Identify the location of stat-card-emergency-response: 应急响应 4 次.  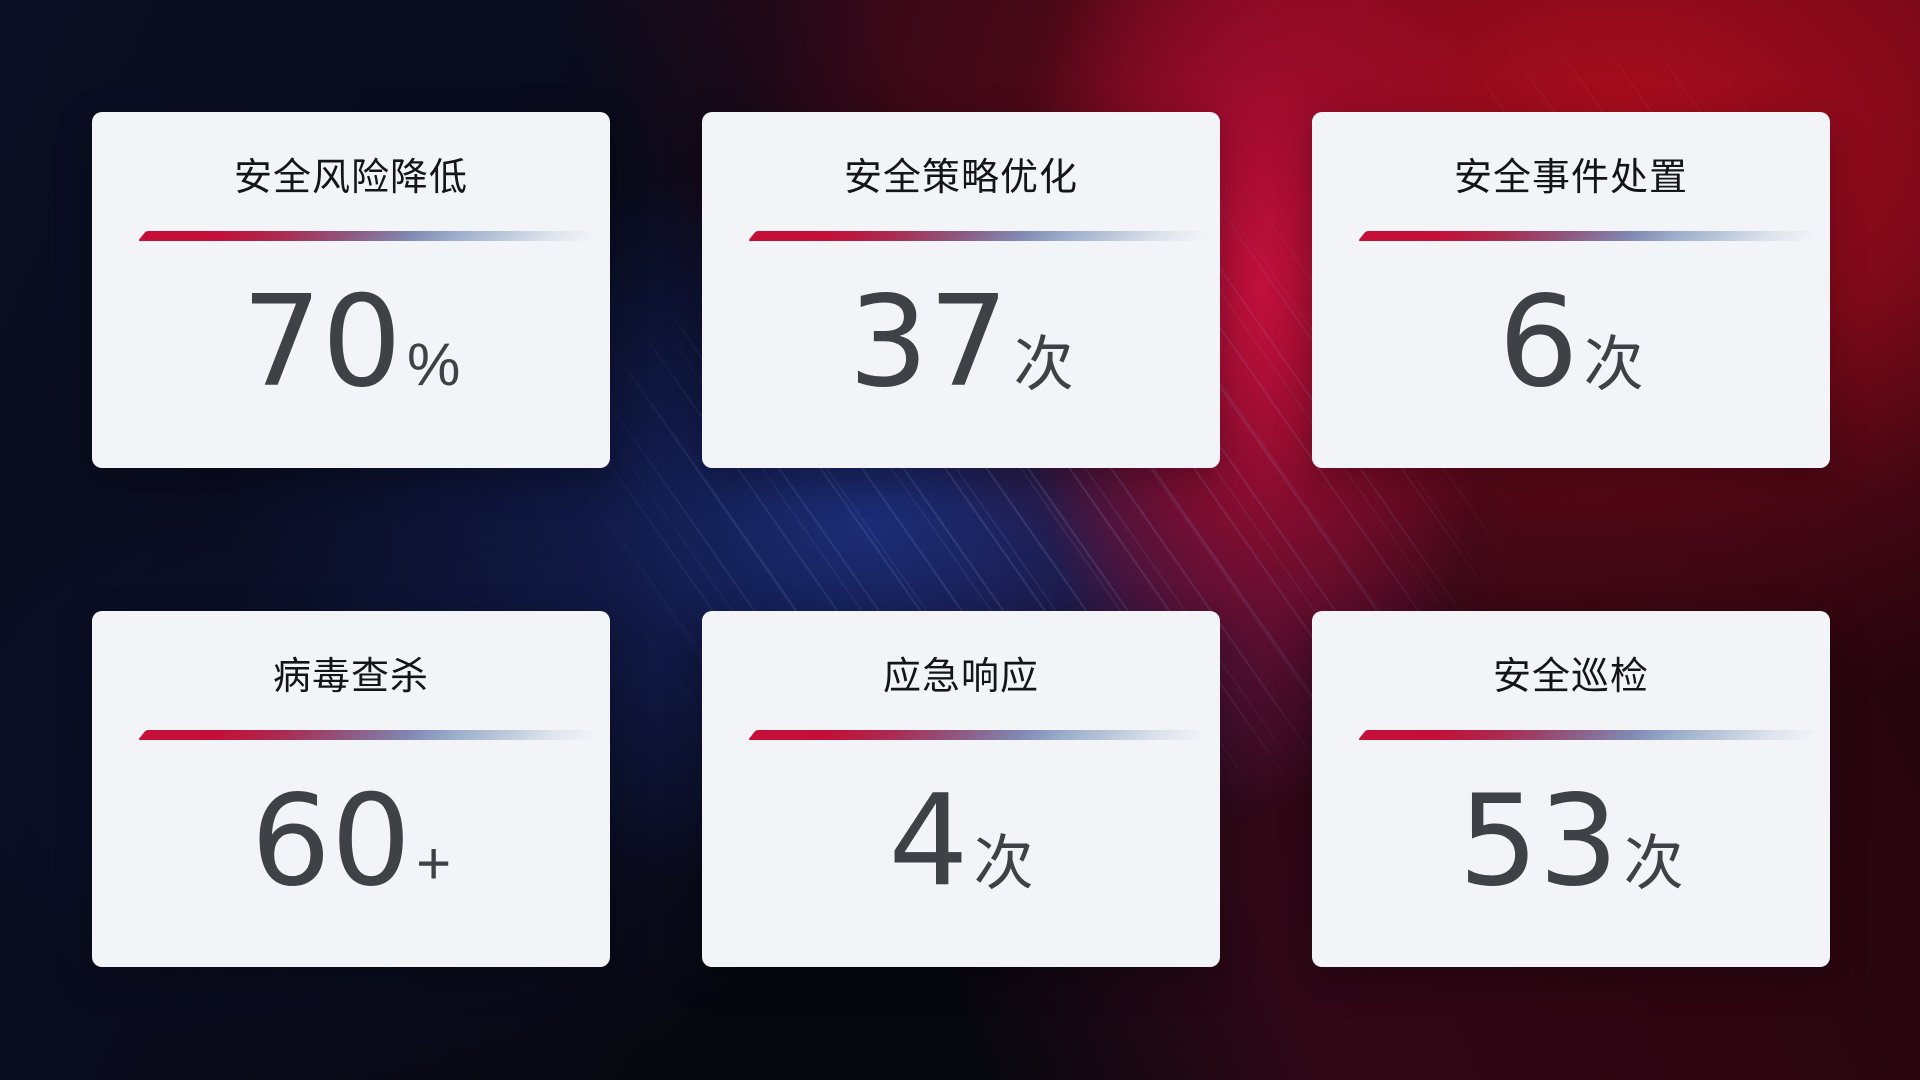
(961, 789).